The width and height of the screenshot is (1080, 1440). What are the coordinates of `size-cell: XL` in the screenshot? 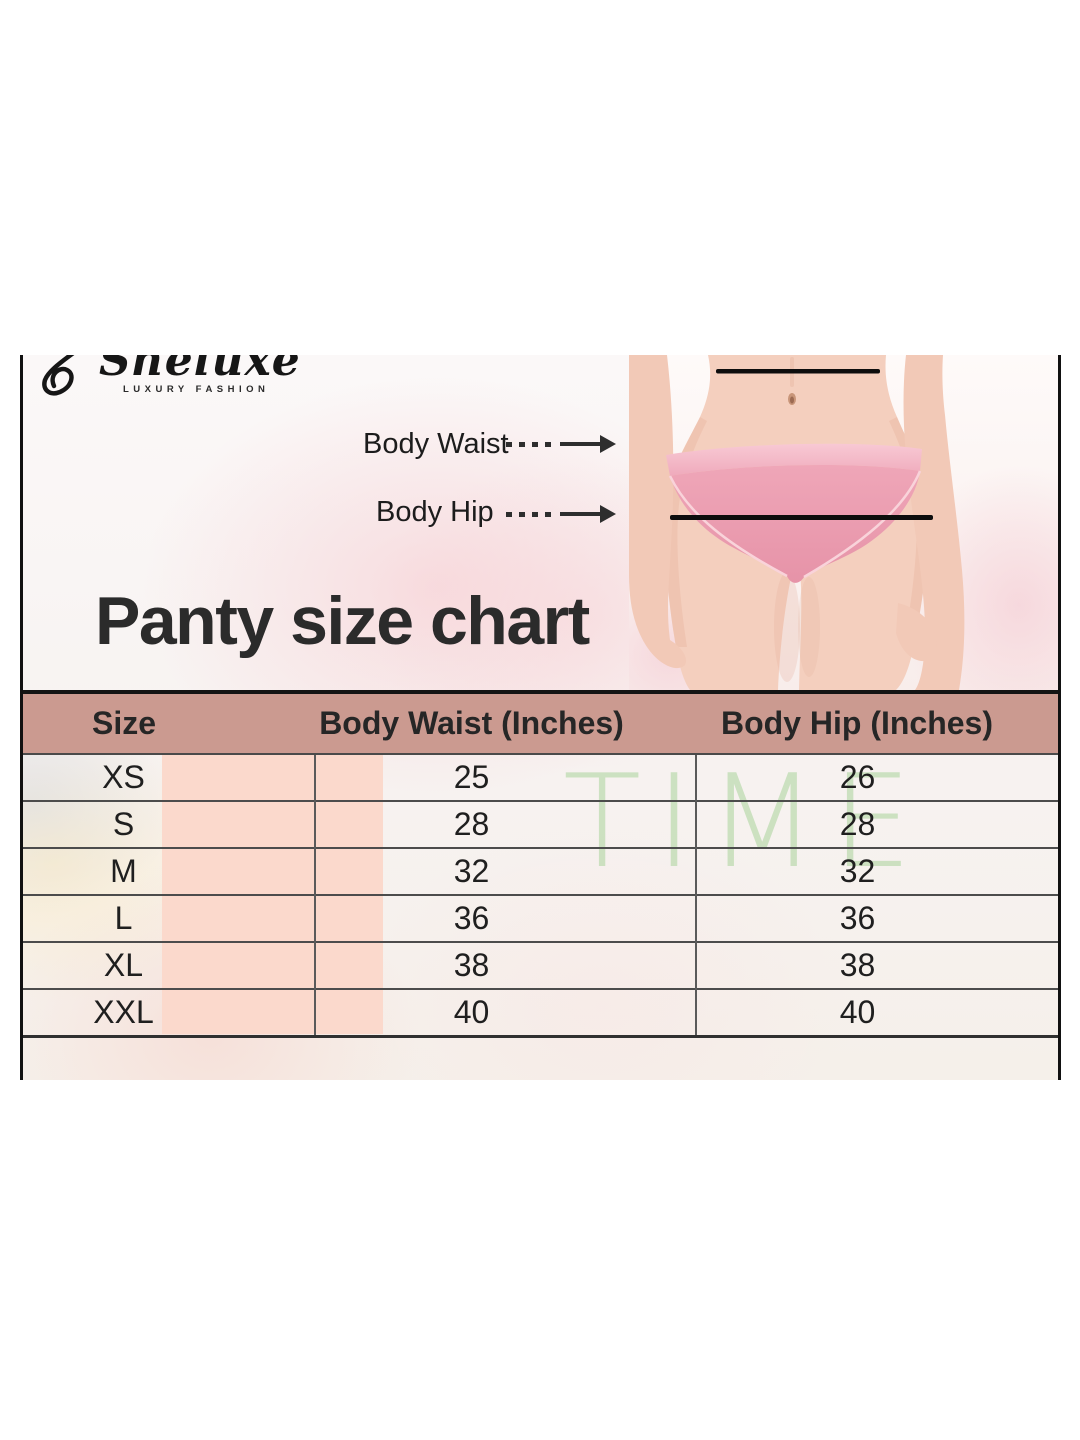 It's located at (169, 965).